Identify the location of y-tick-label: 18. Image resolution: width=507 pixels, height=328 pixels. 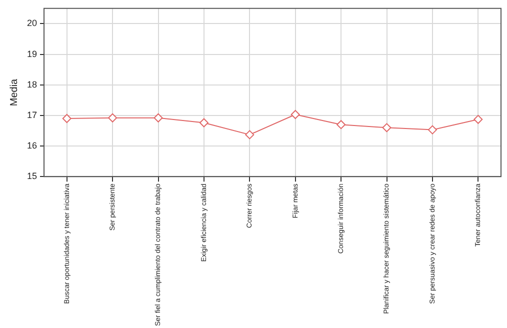
(32, 84).